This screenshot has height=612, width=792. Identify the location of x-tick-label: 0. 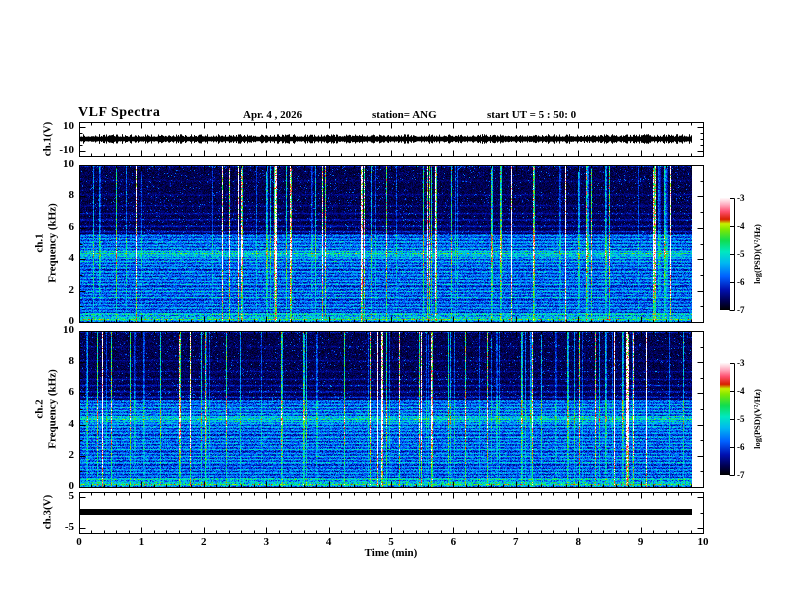
(79, 542).